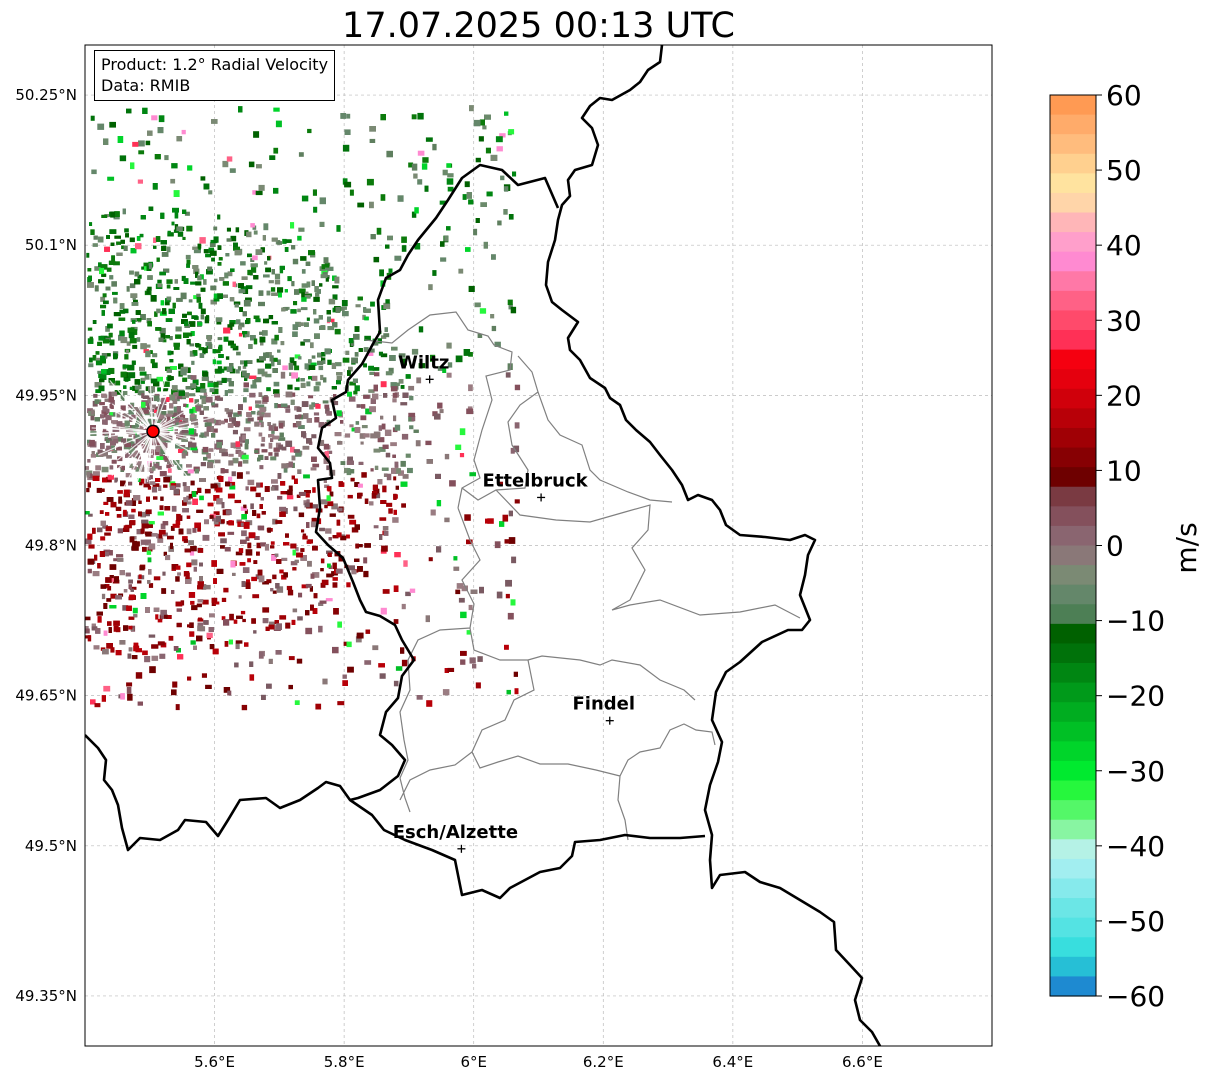 The image size is (1207, 1081). What do you see at coordinates (1135, 846) in the screenshot?
I see `colorbar-tick-label: −40` at bounding box center [1135, 846].